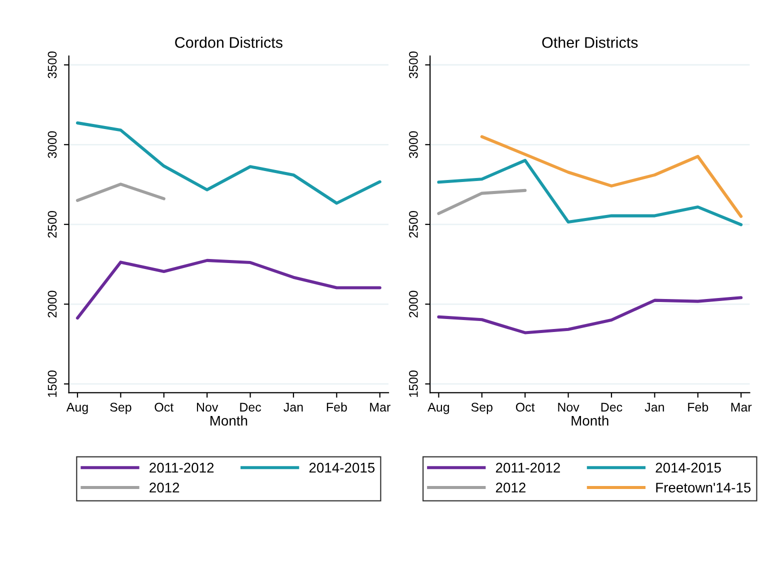  Describe the element at coordinates (590, 42) in the screenshot. I see `chart-title: Other Districts` at that location.